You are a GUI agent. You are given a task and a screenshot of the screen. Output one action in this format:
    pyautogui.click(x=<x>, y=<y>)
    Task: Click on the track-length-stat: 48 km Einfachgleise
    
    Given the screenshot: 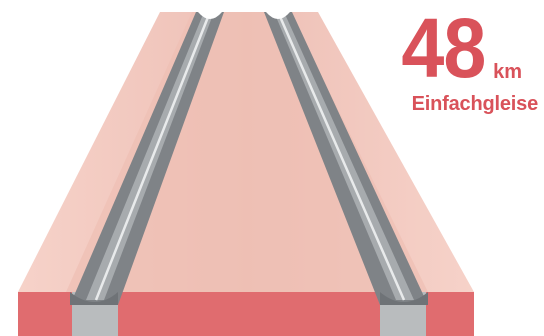 What is the action you would take?
    pyautogui.click(x=455, y=61)
    